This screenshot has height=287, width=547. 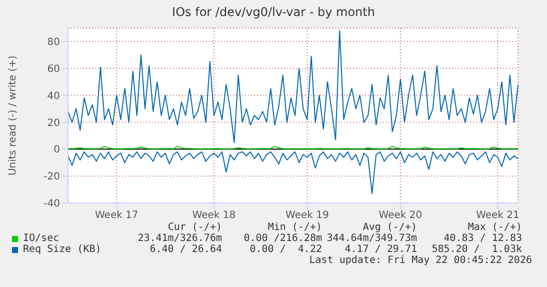 I want to click on text: Last update: Fri May 22 00:45:22 2026, so click(x=420, y=260).